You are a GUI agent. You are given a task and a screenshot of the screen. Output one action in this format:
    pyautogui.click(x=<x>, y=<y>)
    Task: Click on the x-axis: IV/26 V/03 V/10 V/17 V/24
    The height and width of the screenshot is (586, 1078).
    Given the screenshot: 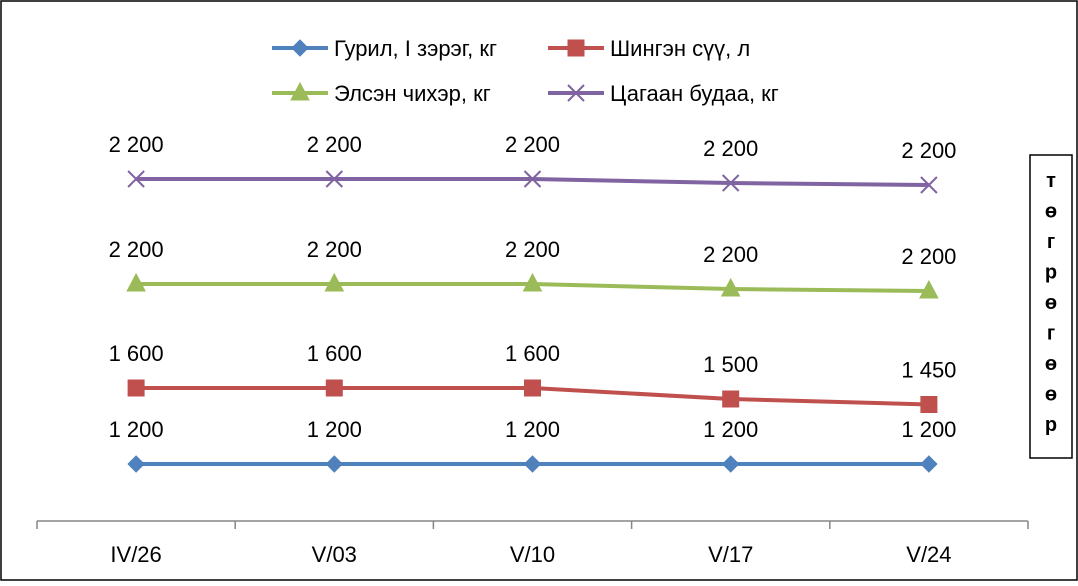 What is the action you would take?
    pyautogui.click(x=532, y=543)
    